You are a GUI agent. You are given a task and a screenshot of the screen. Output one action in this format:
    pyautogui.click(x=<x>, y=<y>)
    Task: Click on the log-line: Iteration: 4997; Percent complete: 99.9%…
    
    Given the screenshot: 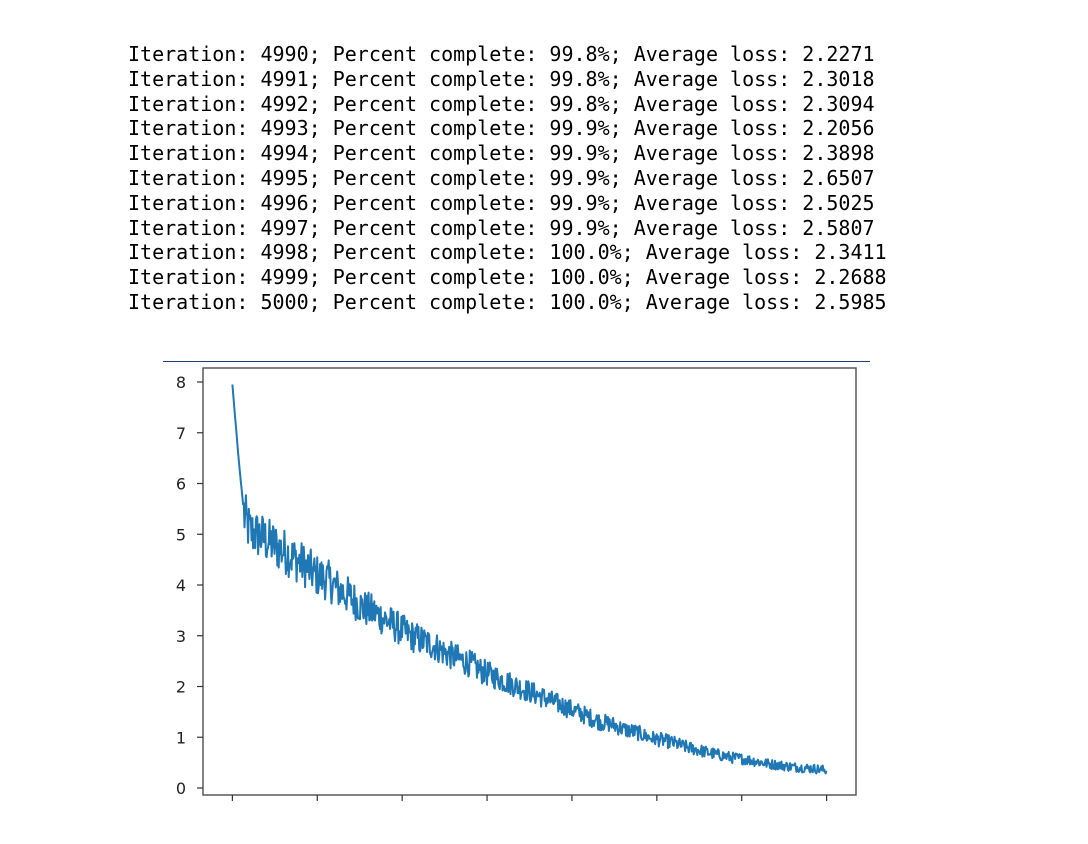 What is the action you would take?
    pyautogui.click(x=501, y=227)
    